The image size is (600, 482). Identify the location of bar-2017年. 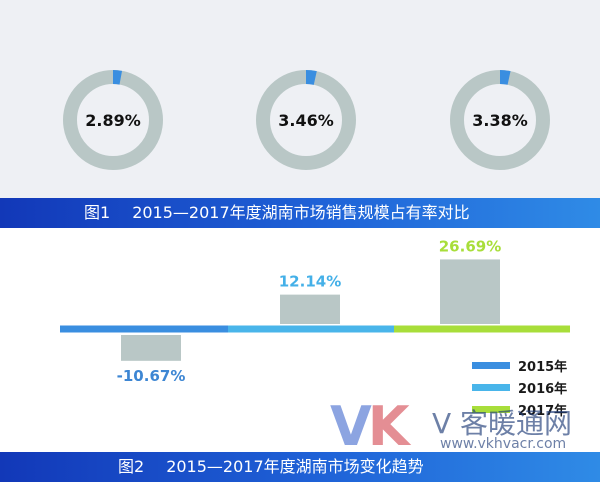
(470, 291).